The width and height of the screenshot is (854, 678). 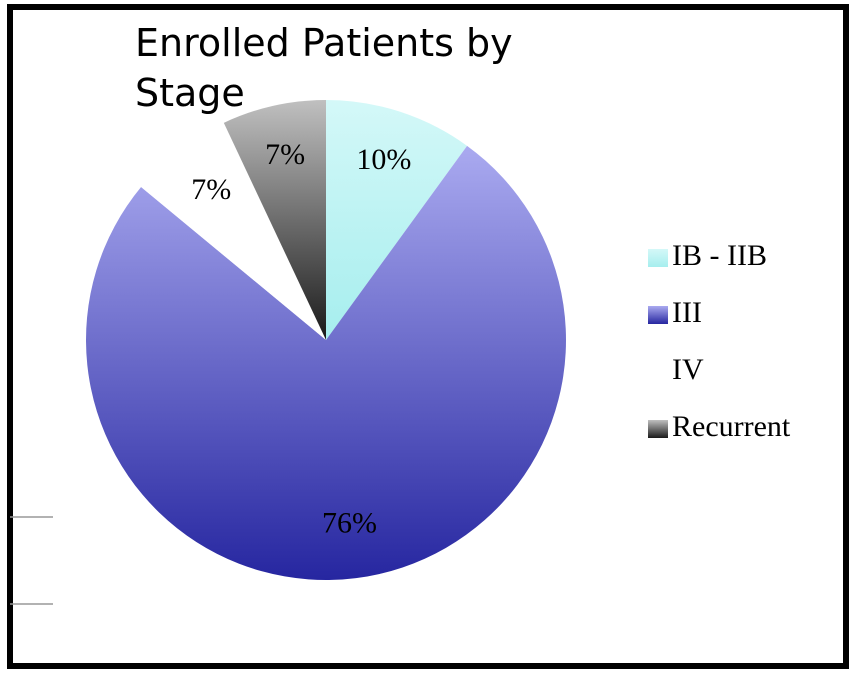 What do you see at coordinates (349, 523) in the screenshot?
I see `data-label: 76%` at bounding box center [349, 523].